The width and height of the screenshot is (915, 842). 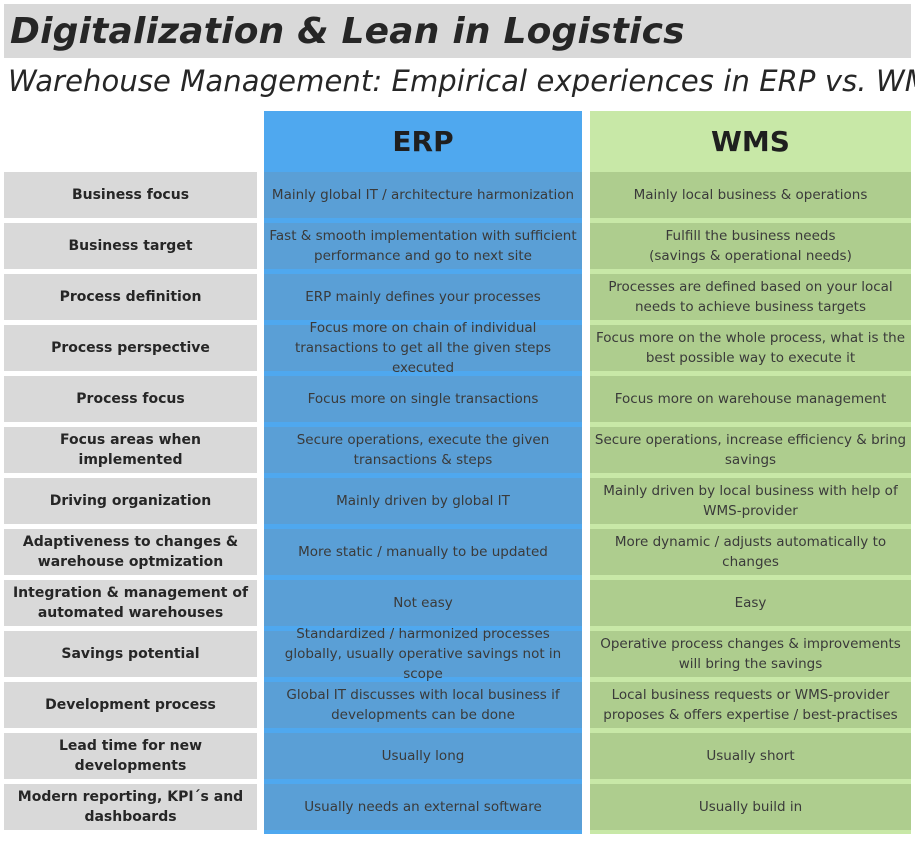 What do you see at coordinates (130, 399) in the screenshot?
I see `row-label: Process focus` at bounding box center [130, 399].